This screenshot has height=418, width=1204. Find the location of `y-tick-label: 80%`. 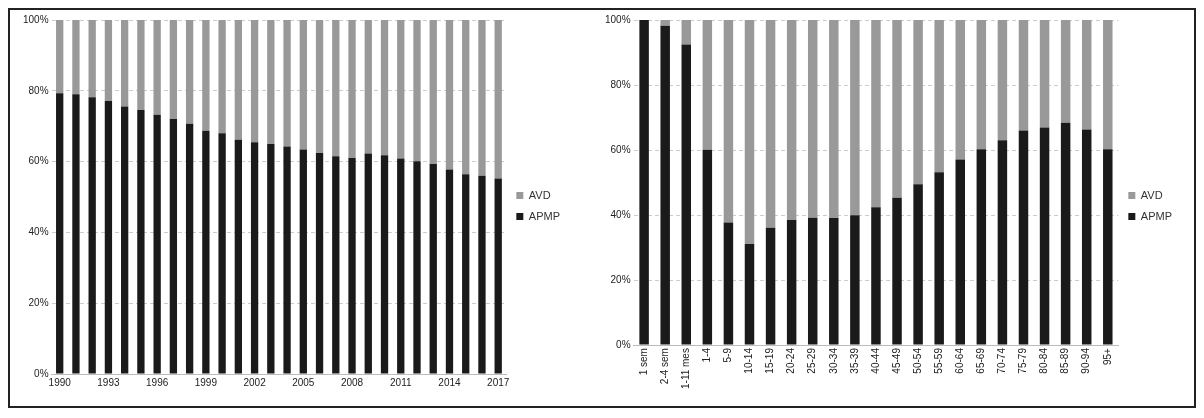

y-tick-label: 80% is located at coordinates (620, 84).